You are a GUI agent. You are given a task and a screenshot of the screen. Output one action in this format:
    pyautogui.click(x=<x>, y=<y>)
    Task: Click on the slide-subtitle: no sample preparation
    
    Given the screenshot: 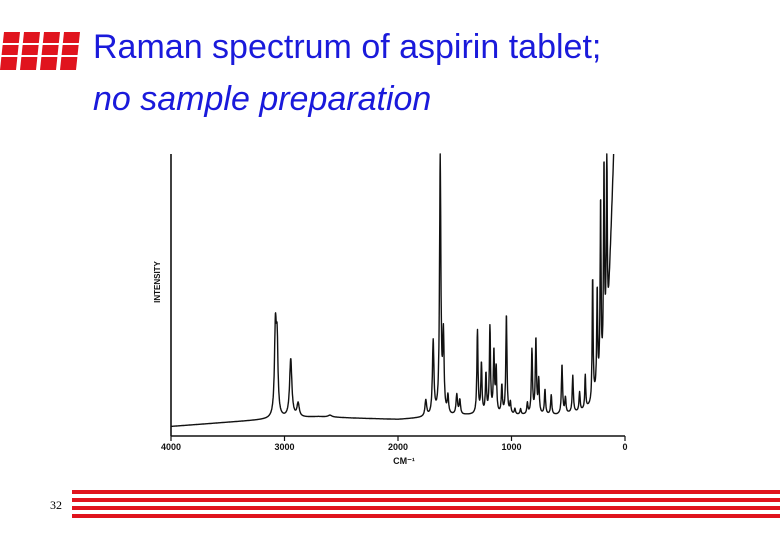 What is the action you would take?
    pyautogui.click(x=262, y=99)
    